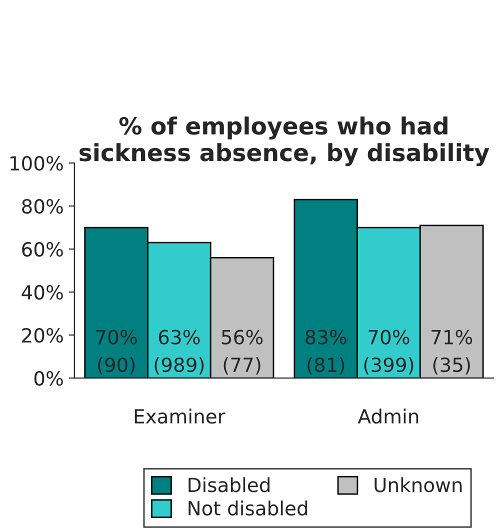 Image resolution: width=496 pixels, height=531 pixels. Describe the element at coordinates (180, 416) in the screenshot. I see `x-tick-label: Examiner` at that location.